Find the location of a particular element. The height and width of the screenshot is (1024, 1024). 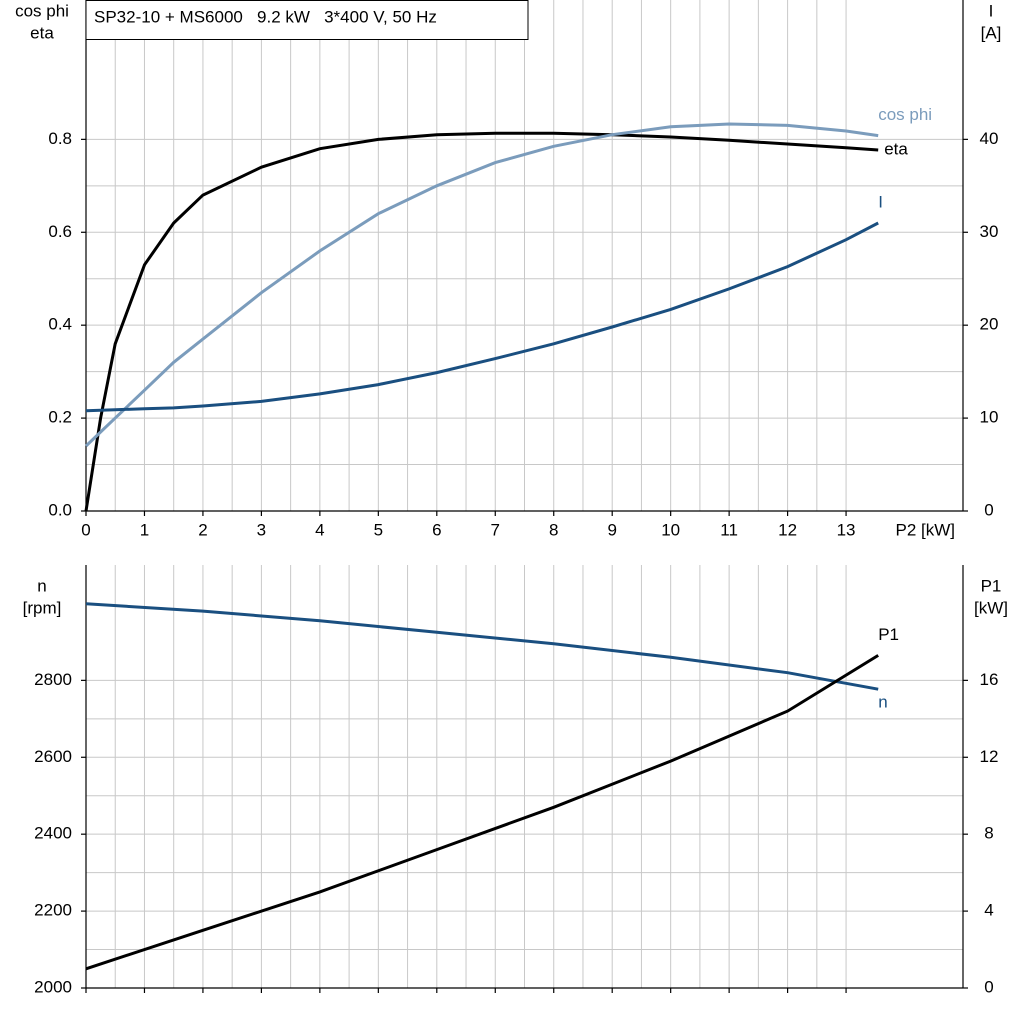

x-tick-label: 5 is located at coordinates (378, 529).